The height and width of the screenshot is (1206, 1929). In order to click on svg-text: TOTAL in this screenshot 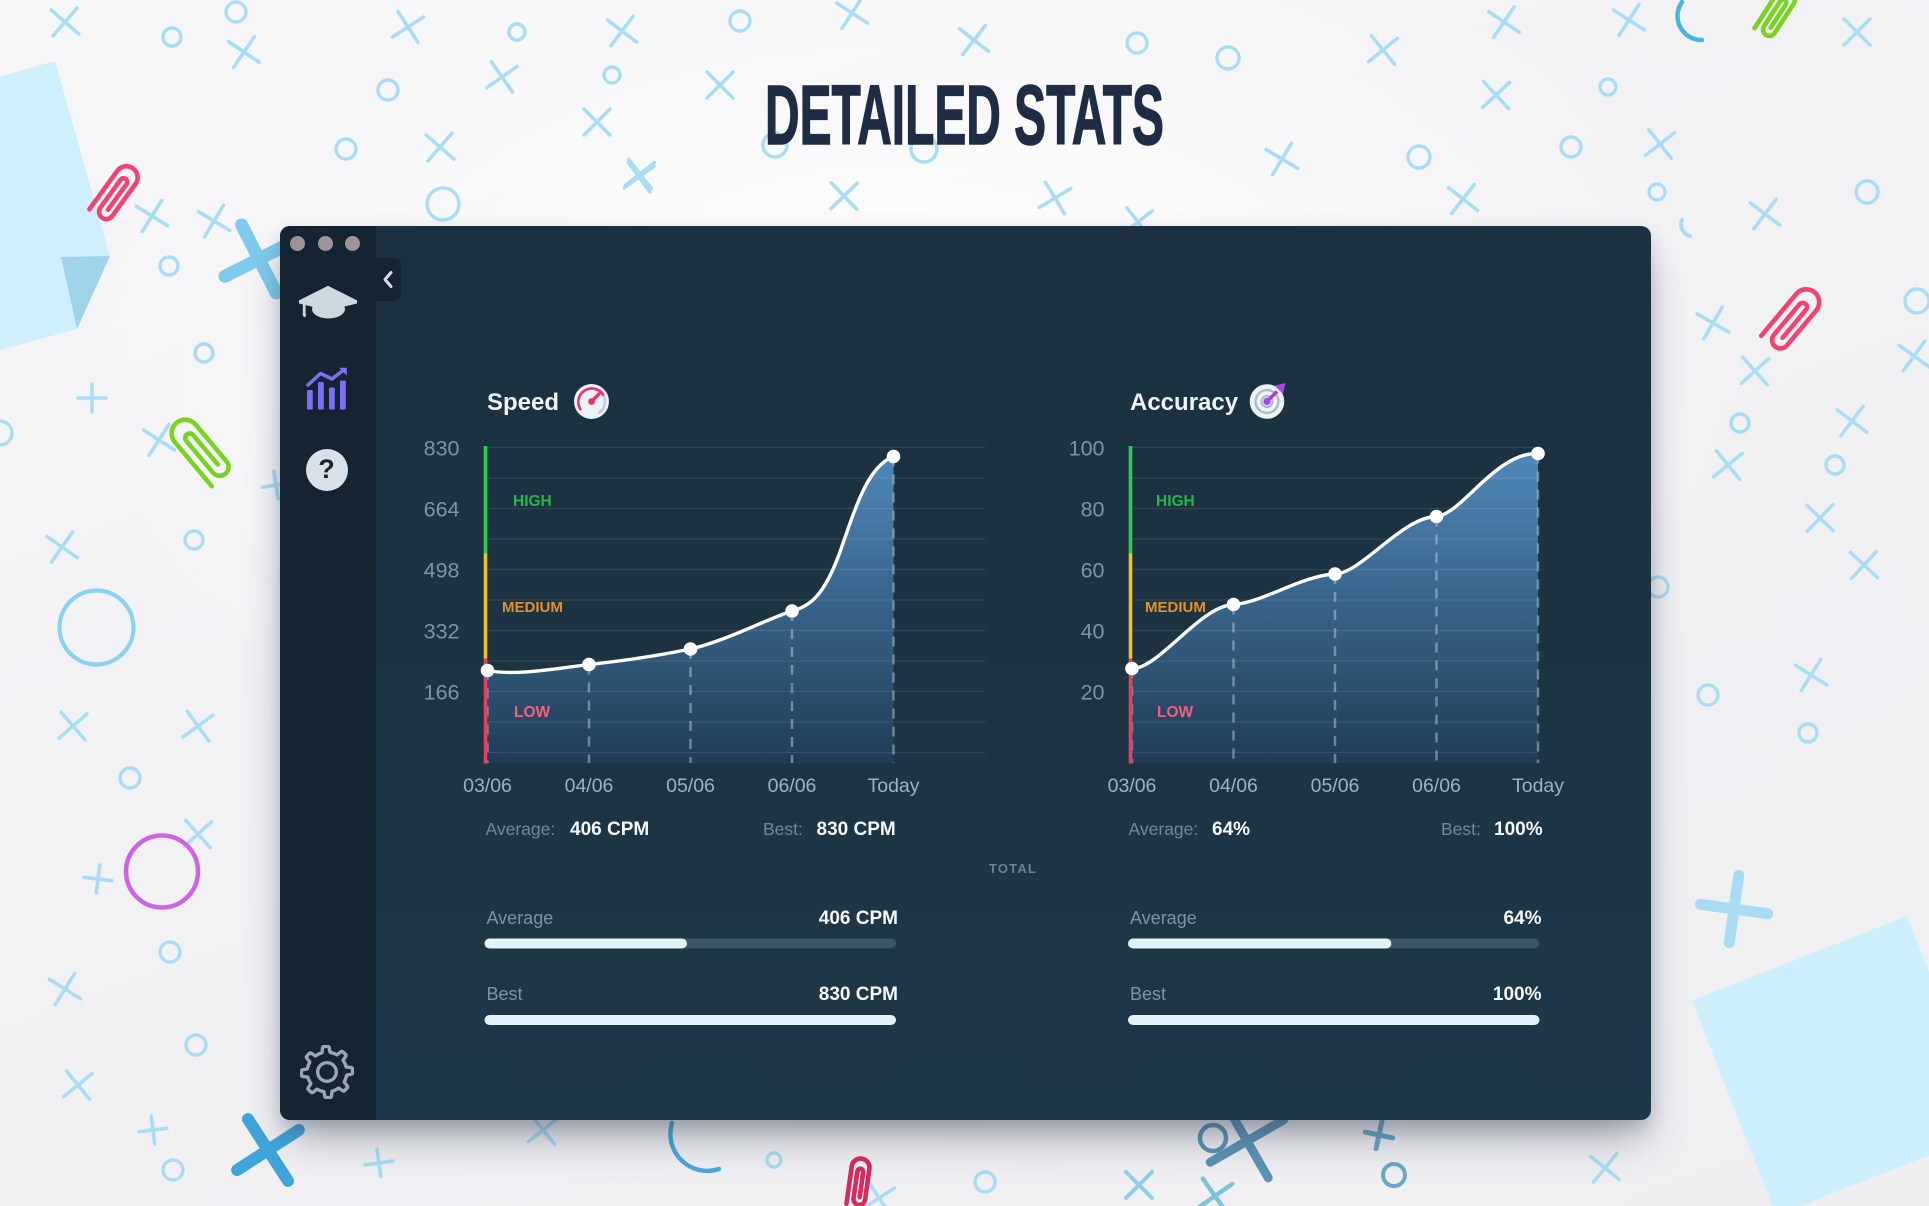, I will do `click(1013, 868)`.